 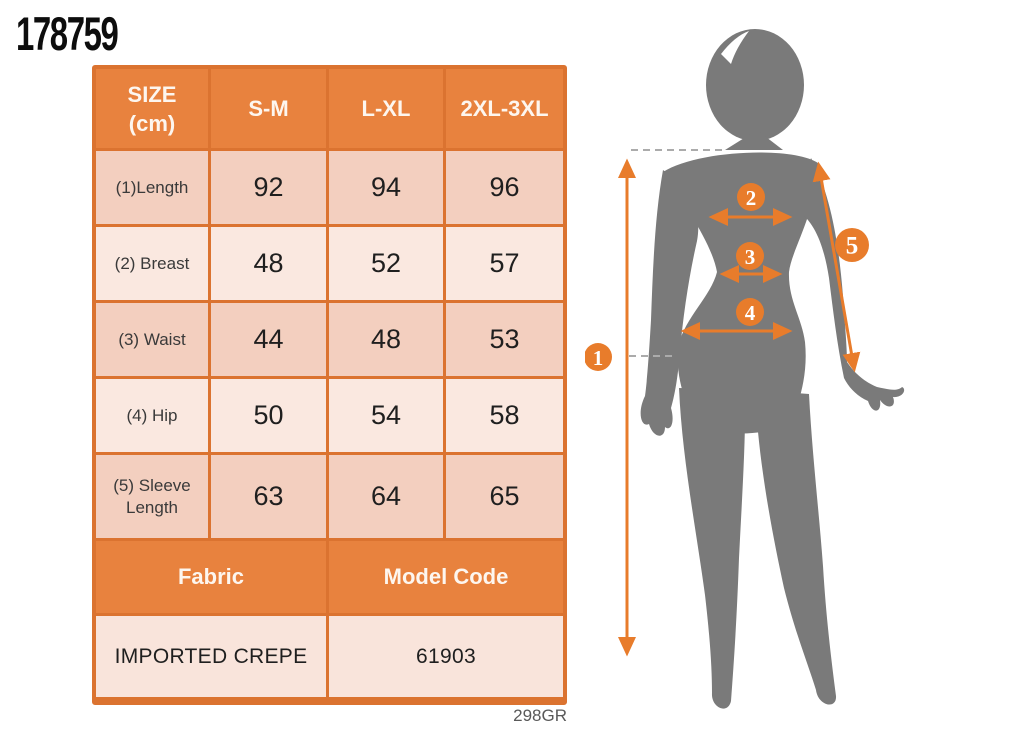 I want to click on product-id: 178759, so click(x=67, y=33).